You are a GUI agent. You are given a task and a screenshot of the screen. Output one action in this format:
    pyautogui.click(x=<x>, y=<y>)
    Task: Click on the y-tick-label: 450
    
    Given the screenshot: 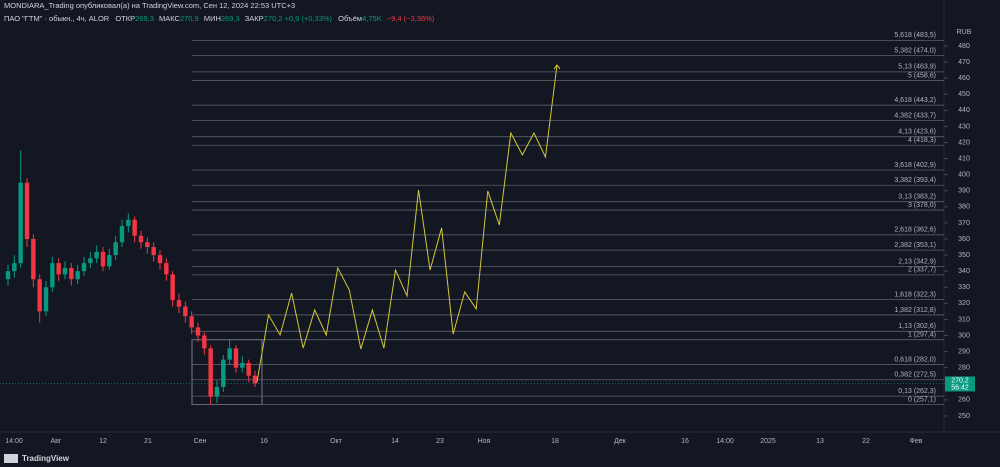 What is the action you would take?
    pyautogui.click(x=964, y=94)
    